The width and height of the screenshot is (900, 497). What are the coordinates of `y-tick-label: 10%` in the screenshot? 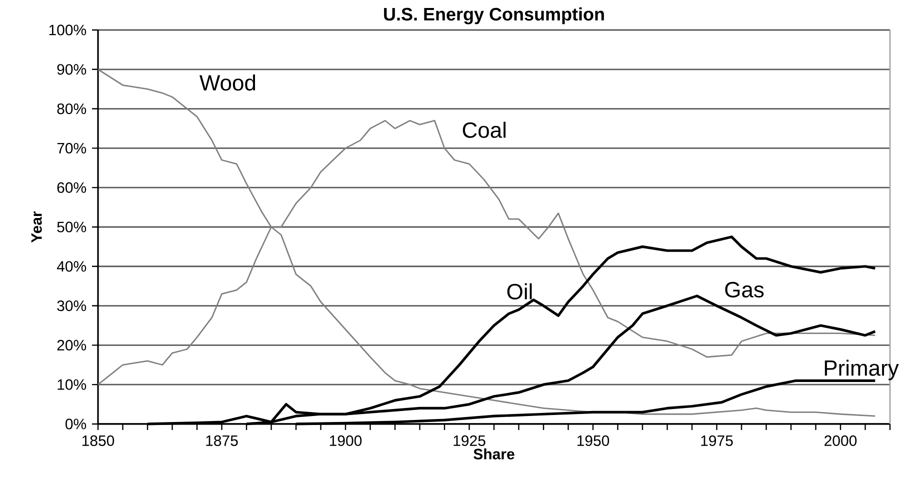 It's located at (72, 384).